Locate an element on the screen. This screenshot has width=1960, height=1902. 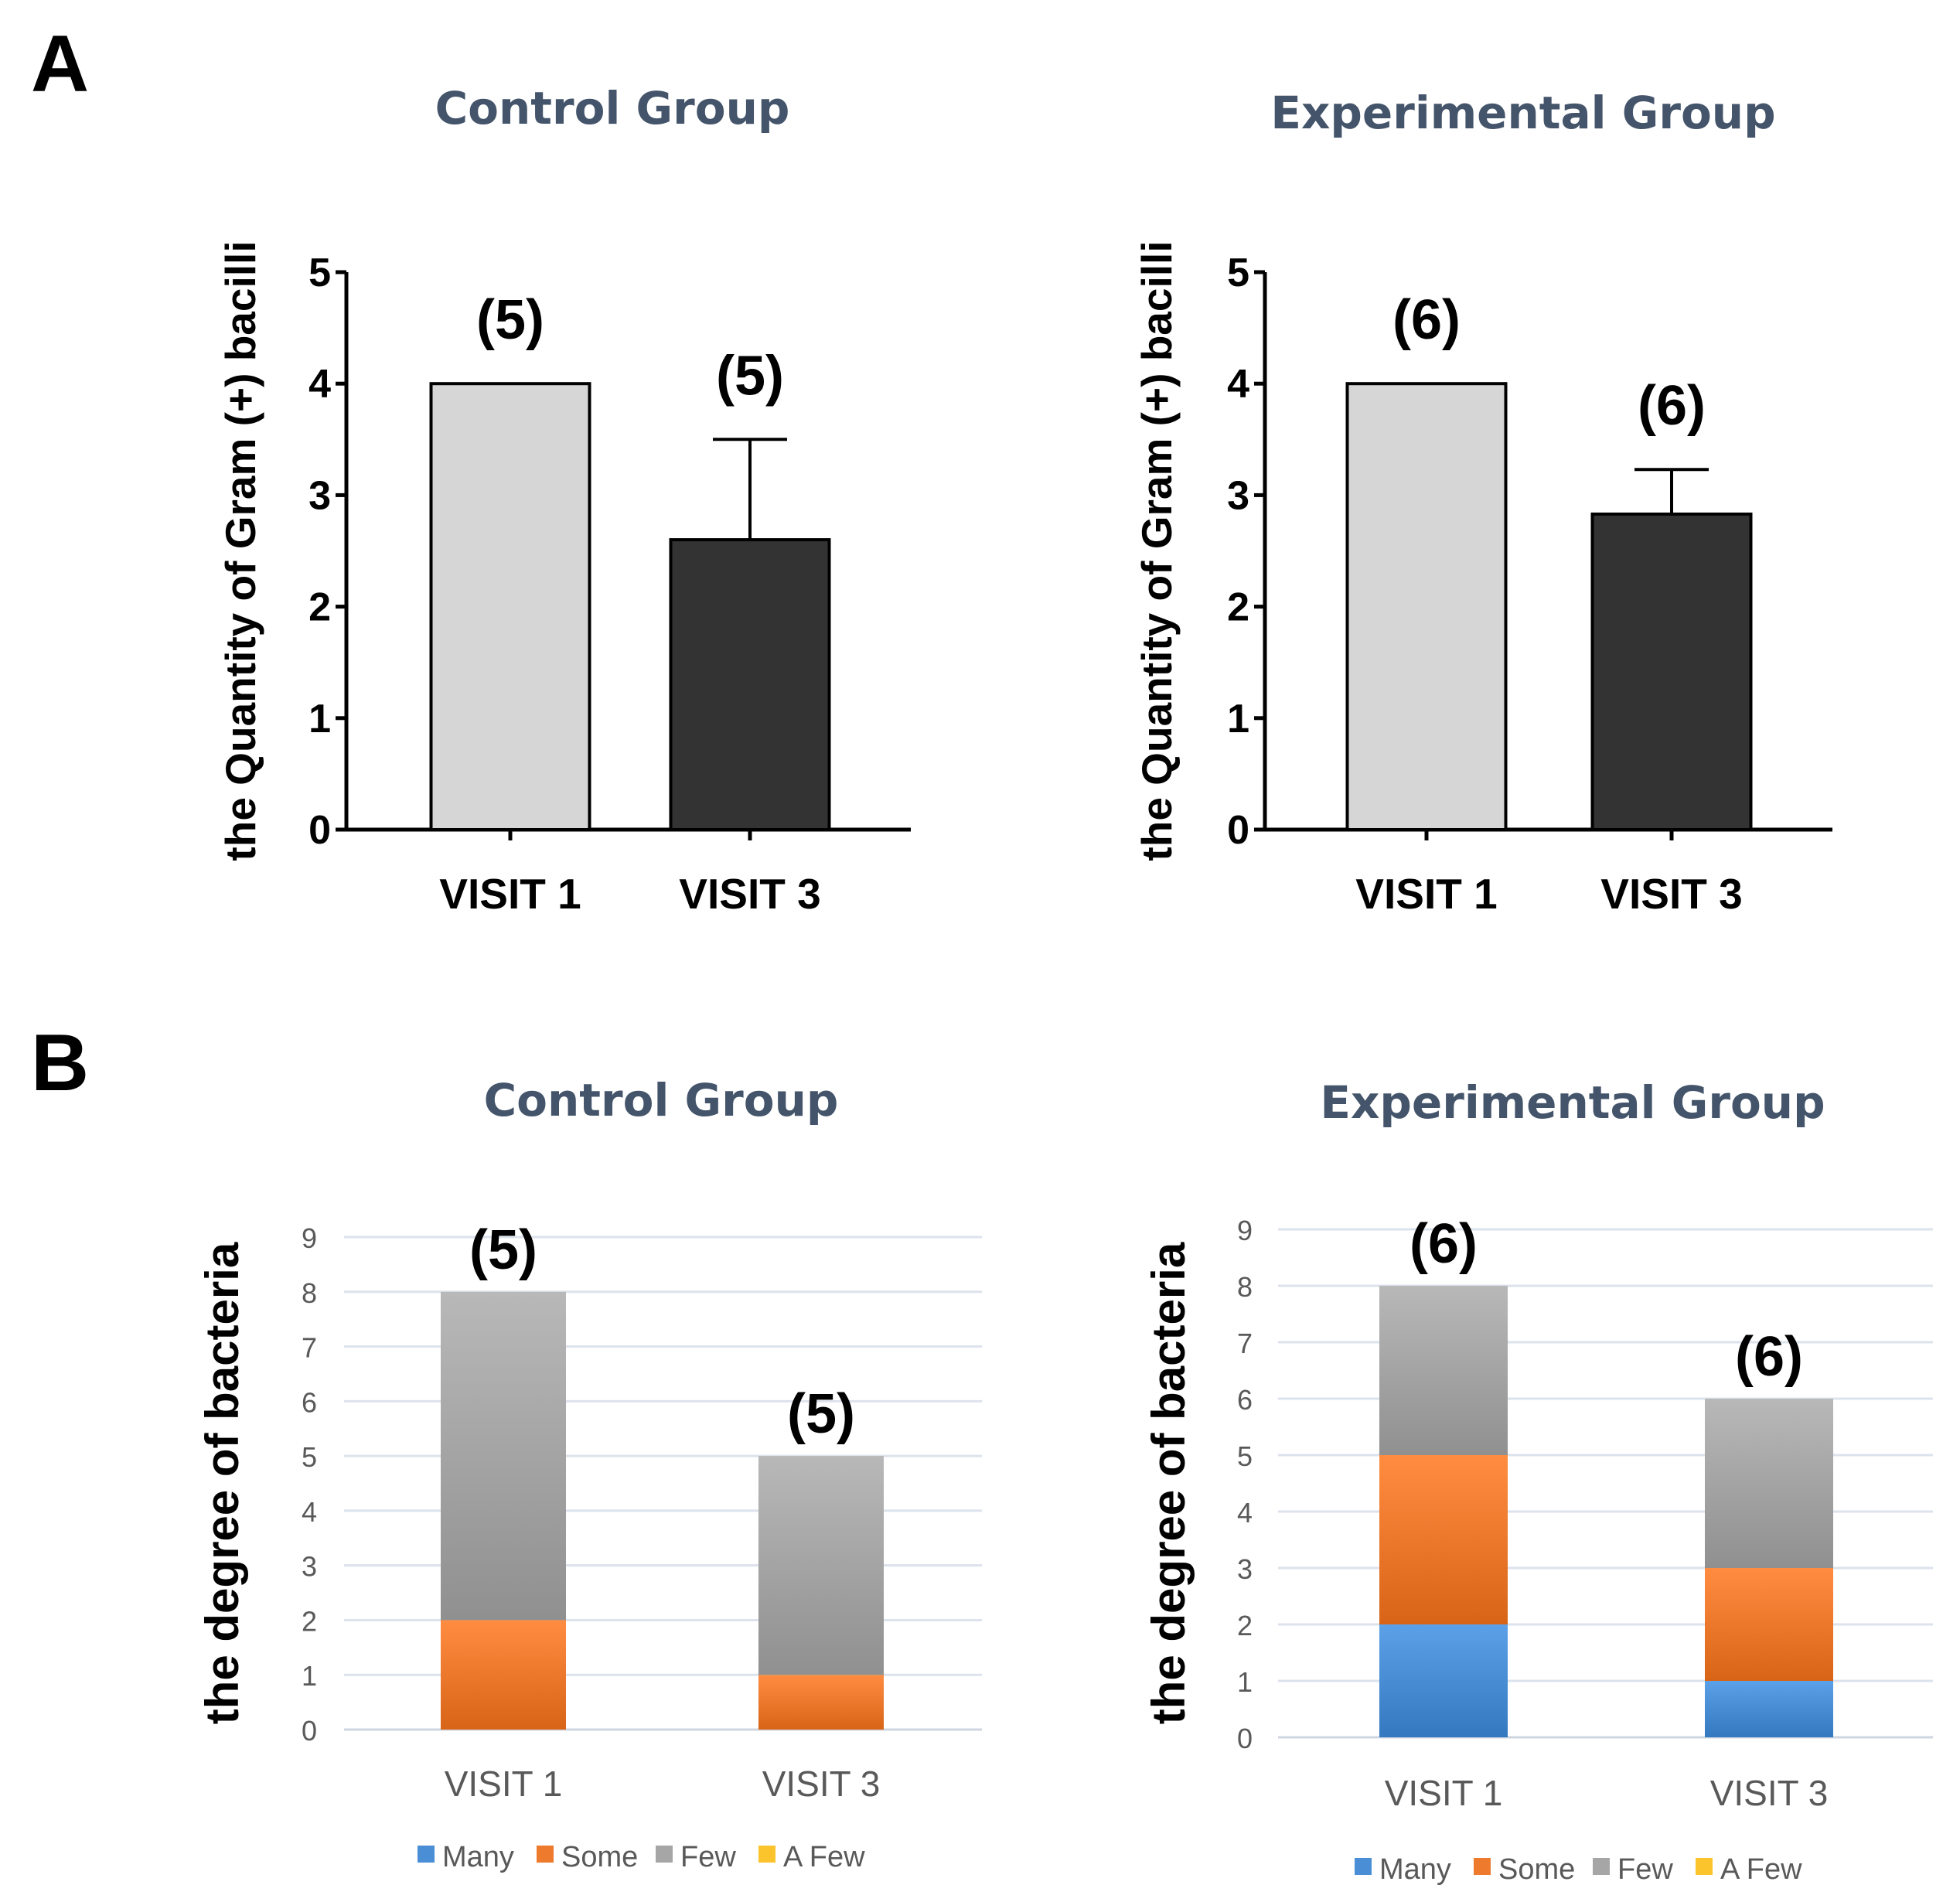
panel-letter-a: A is located at coordinates (60, 64).